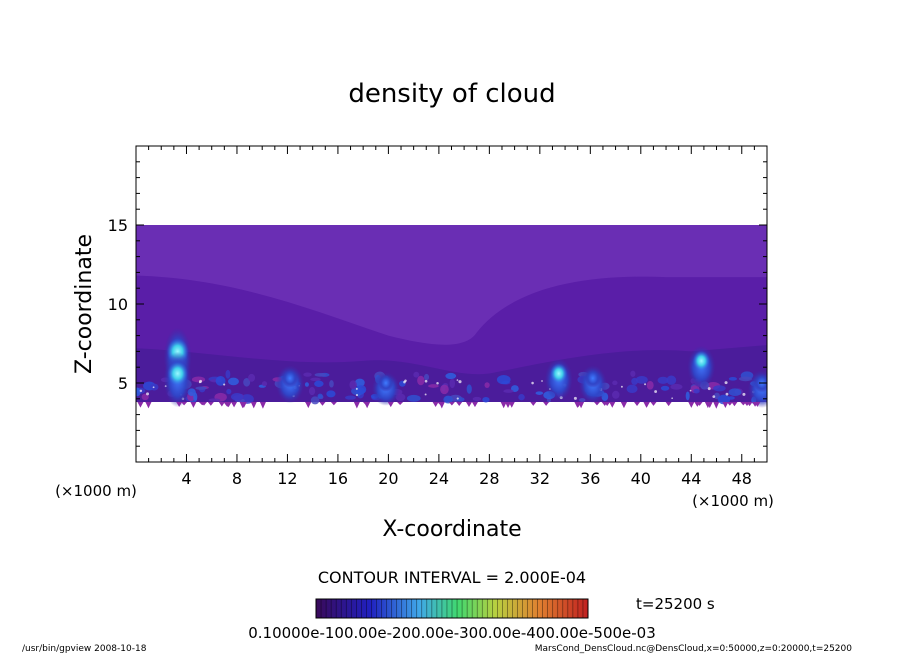  What do you see at coordinates (118, 304) in the screenshot?
I see `y-tick-label: 10` at bounding box center [118, 304].